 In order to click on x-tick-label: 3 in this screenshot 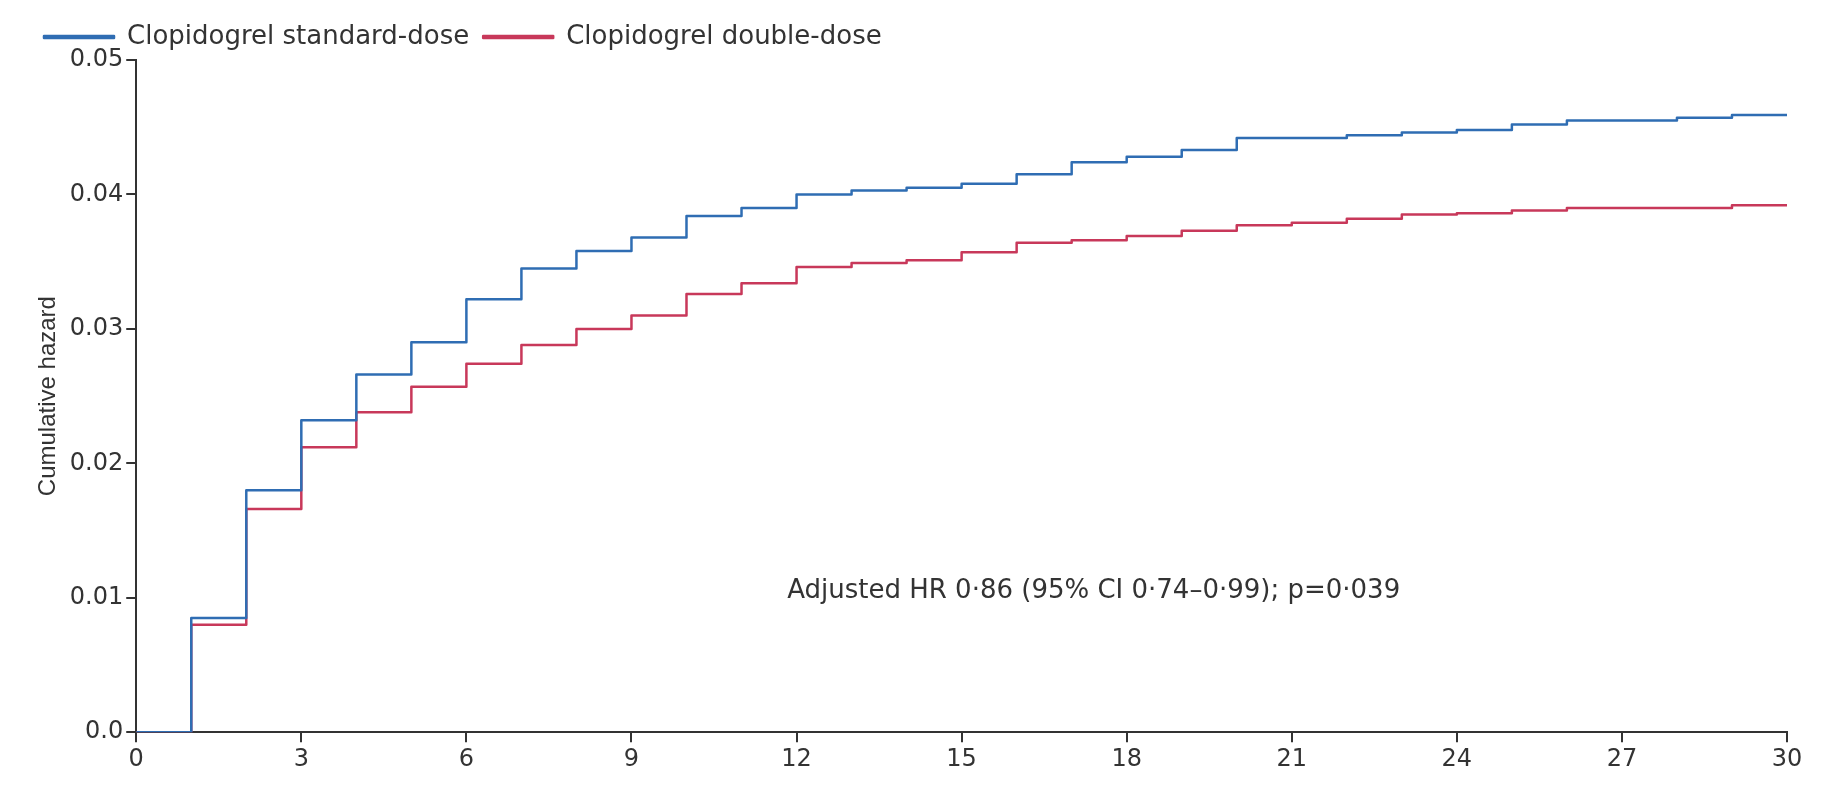, I will do `click(301, 757)`.